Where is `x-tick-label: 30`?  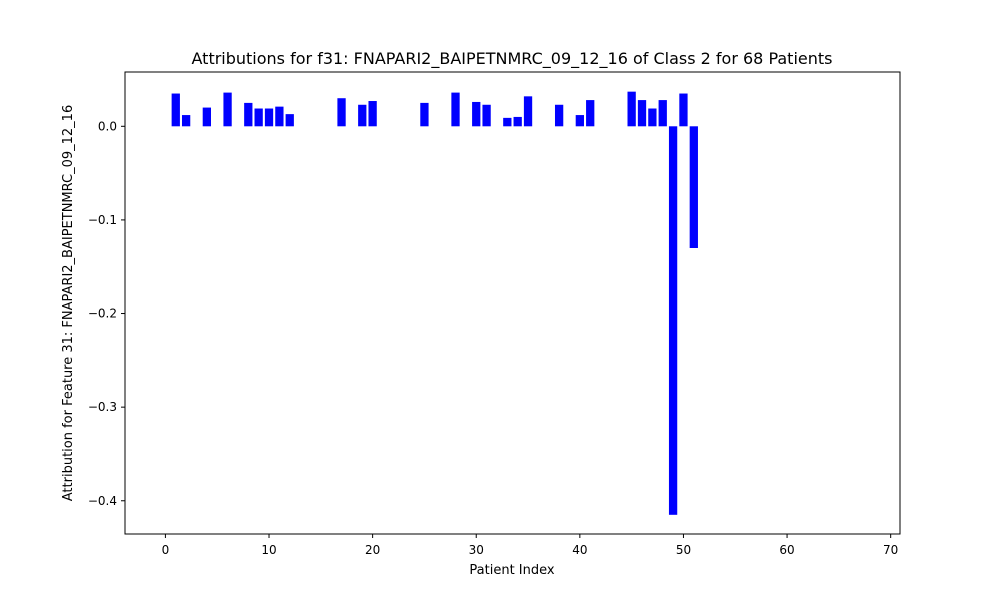
x-tick-label: 30 is located at coordinates (476, 550).